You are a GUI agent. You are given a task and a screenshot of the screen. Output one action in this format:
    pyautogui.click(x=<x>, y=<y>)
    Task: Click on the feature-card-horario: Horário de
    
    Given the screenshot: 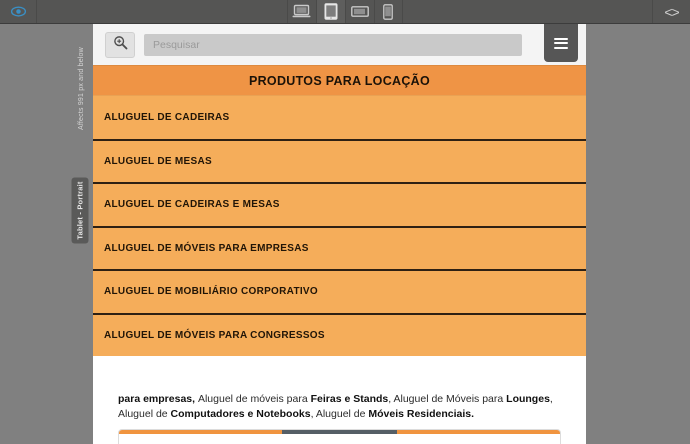 What is the action you would take?
    pyautogui.click(x=192, y=439)
    